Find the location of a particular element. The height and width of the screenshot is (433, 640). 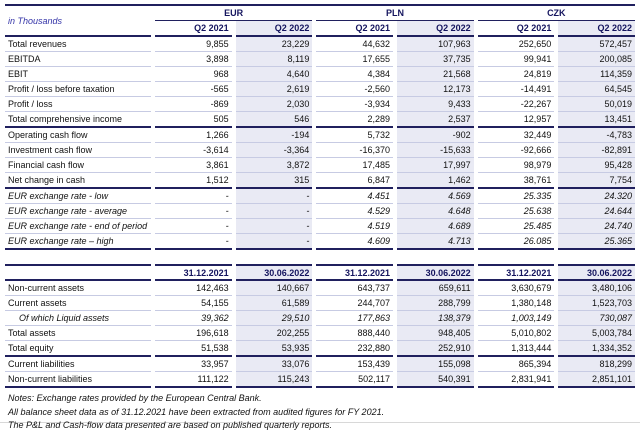

value-cell: 50,019 is located at coordinates (596, 104).